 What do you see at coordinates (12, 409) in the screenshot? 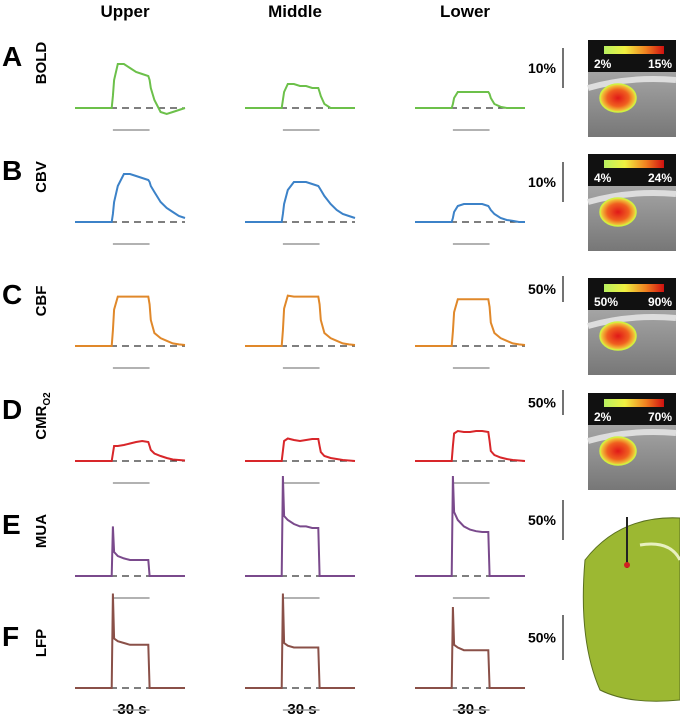
I see `panel-letter: D` at bounding box center [12, 409].